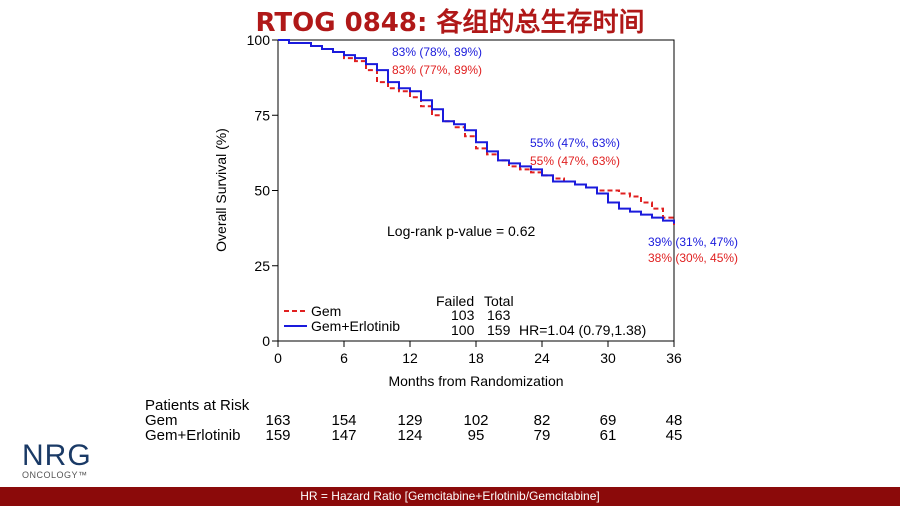  Describe the element at coordinates (693, 258) in the screenshot. I see `annotation-gem-36m: 38% (30%, 45%)` at that location.